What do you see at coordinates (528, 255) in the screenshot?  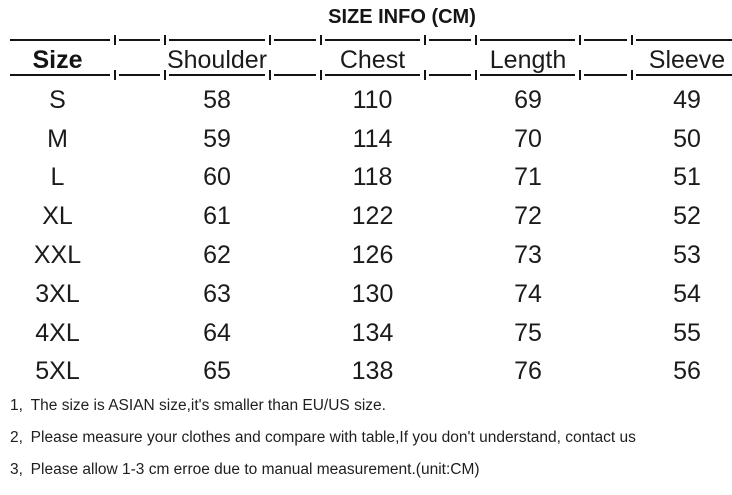 I see `length-cell: 73` at bounding box center [528, 255].